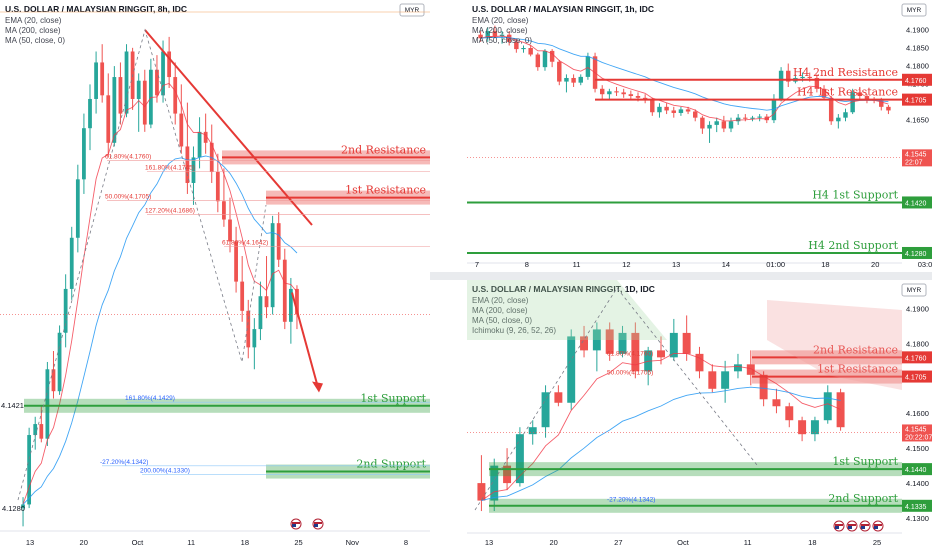 Image resolution: width=932 pixels, height=550 pixels. What do you see at coordinates (500, 20) in the screenshot?
I see `legend-item-0: EMA (20, close)` at bounding box center [500, 20].